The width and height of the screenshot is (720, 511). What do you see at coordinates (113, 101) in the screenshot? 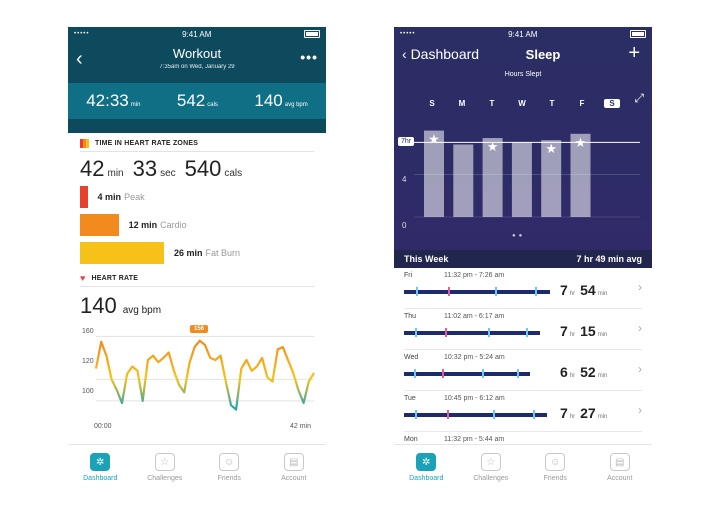
I see `duration-stat: 42:33 min` at bounding box center [113, 101].